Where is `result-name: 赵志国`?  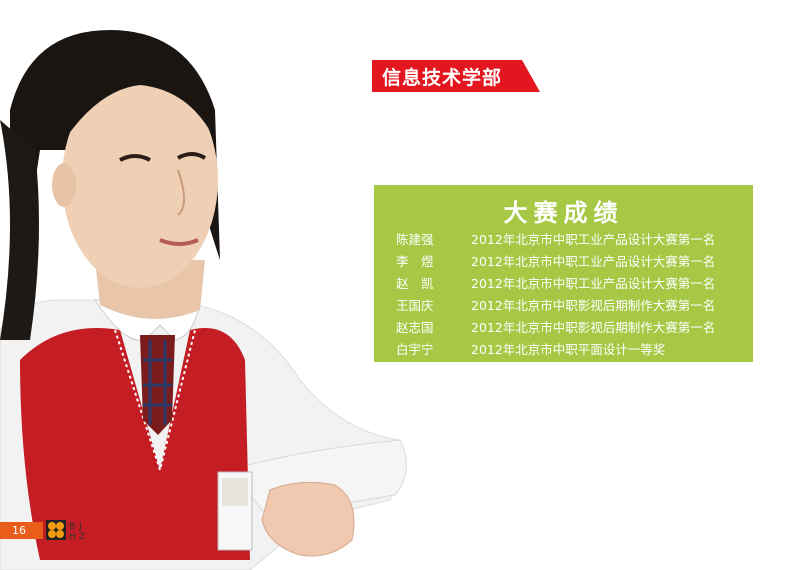
result-name: 赵志国 is located at coordinates (415, 327).